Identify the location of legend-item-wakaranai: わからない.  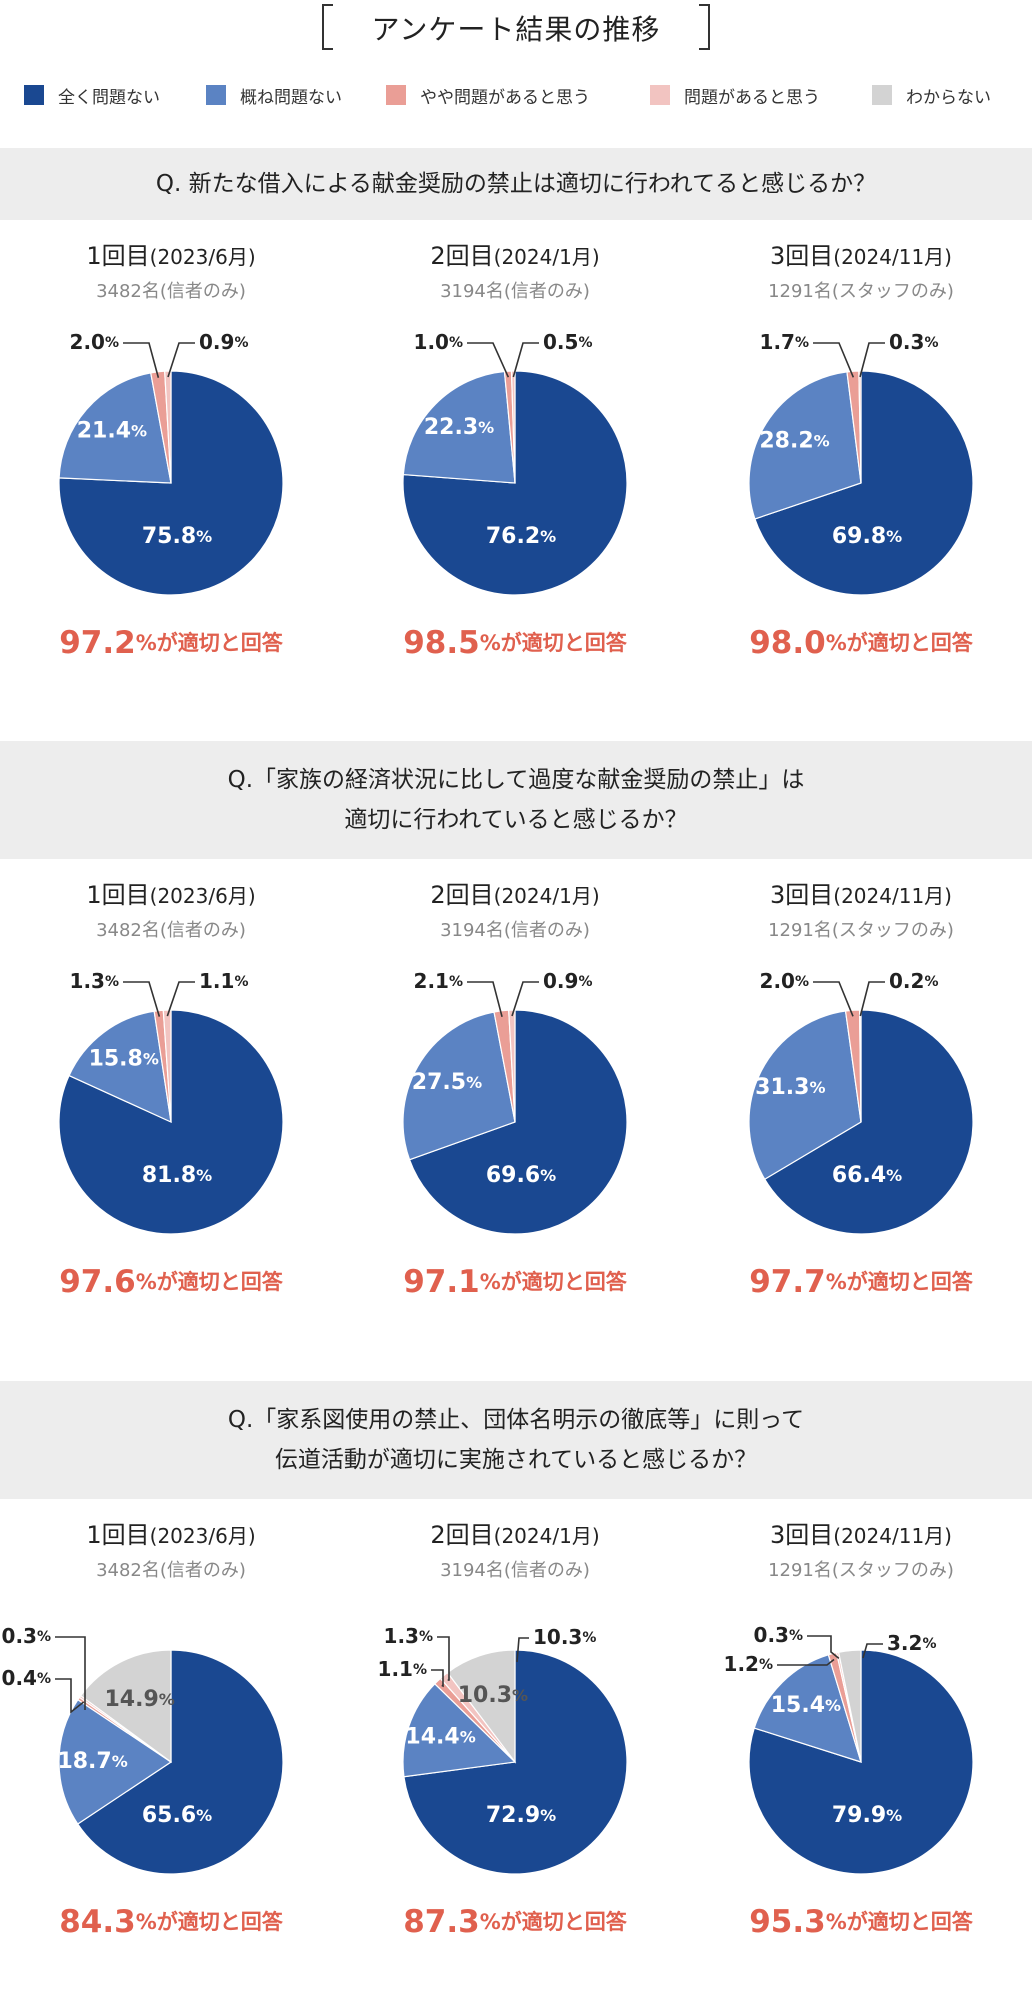
(931, 95).